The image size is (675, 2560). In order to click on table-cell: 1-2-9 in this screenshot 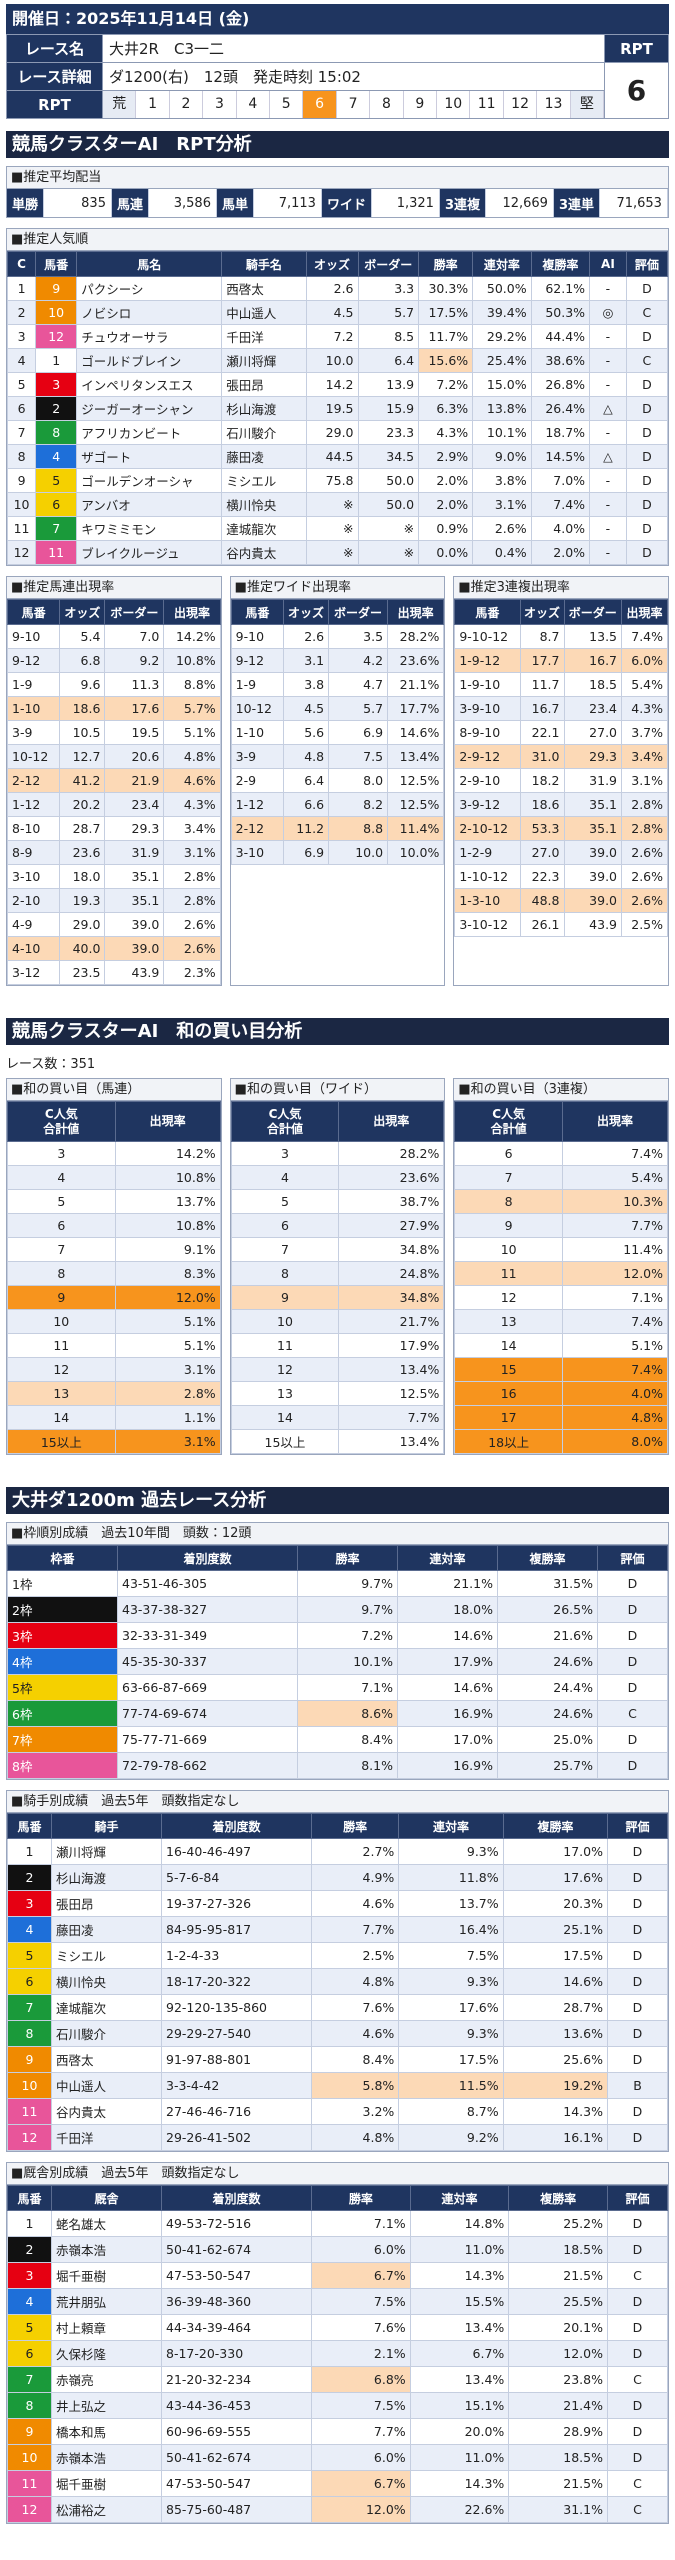, I will do `click(487, 852)`.